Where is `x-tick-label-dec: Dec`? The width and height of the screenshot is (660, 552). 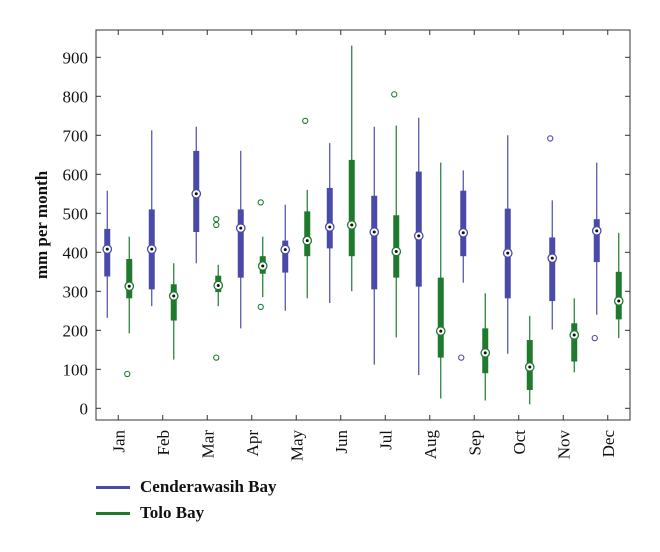 x-tick-label-dec: Dec is located at coordinates (608, 444).